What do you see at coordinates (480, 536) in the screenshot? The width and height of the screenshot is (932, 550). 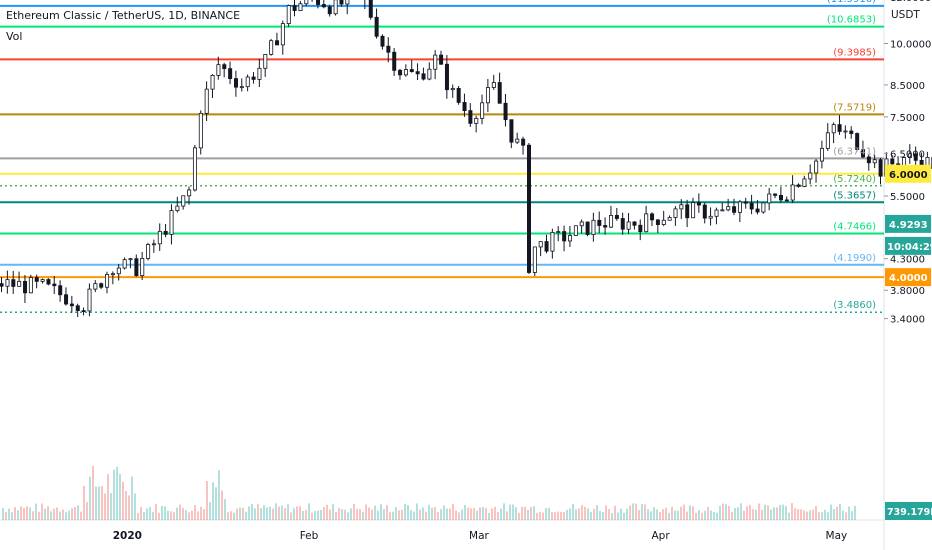 I see `x-axis: 2020FebMarAprMayJunJulAugSepOctNovDec` at bounding box center [480, 536].